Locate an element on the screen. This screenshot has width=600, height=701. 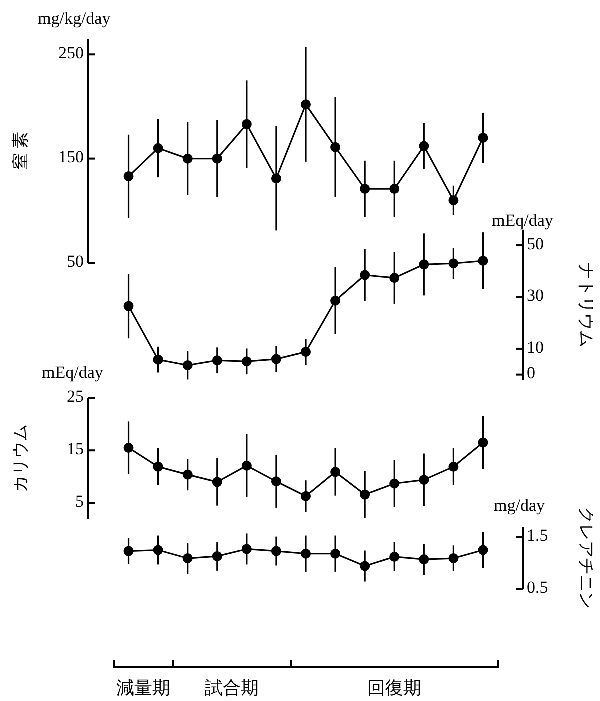
y-tick-label: 25 is located at coordinates (75, 396).